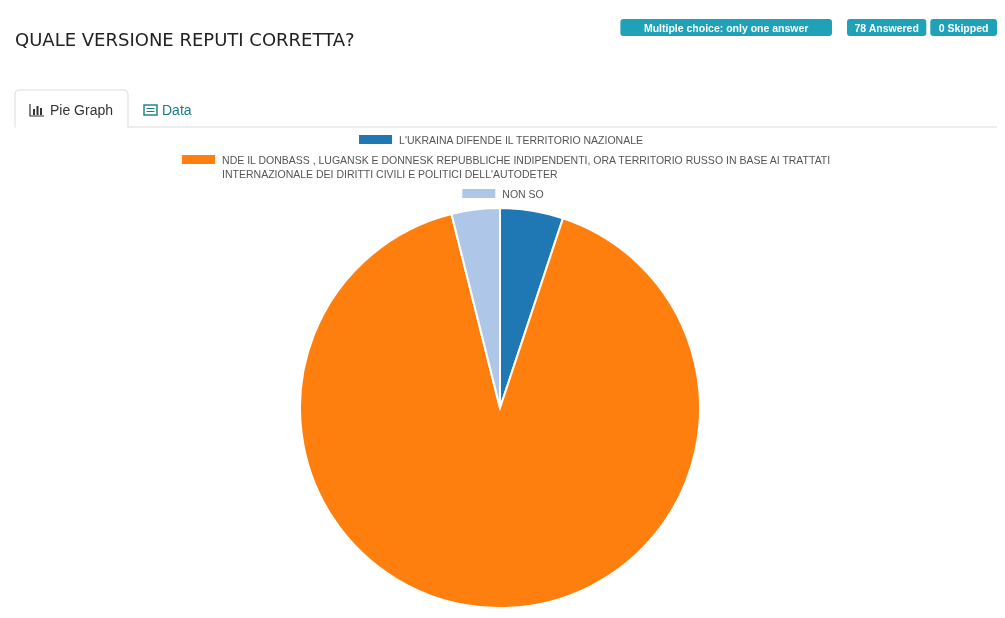 The height and width of the screenshot is (618, 1005). Describe the element at coordinates (521, 140) in the screenshot. I see `legend-label: L'UKRAINA DIFENDE IL TERRITORIO NAZIONALE` at that location.